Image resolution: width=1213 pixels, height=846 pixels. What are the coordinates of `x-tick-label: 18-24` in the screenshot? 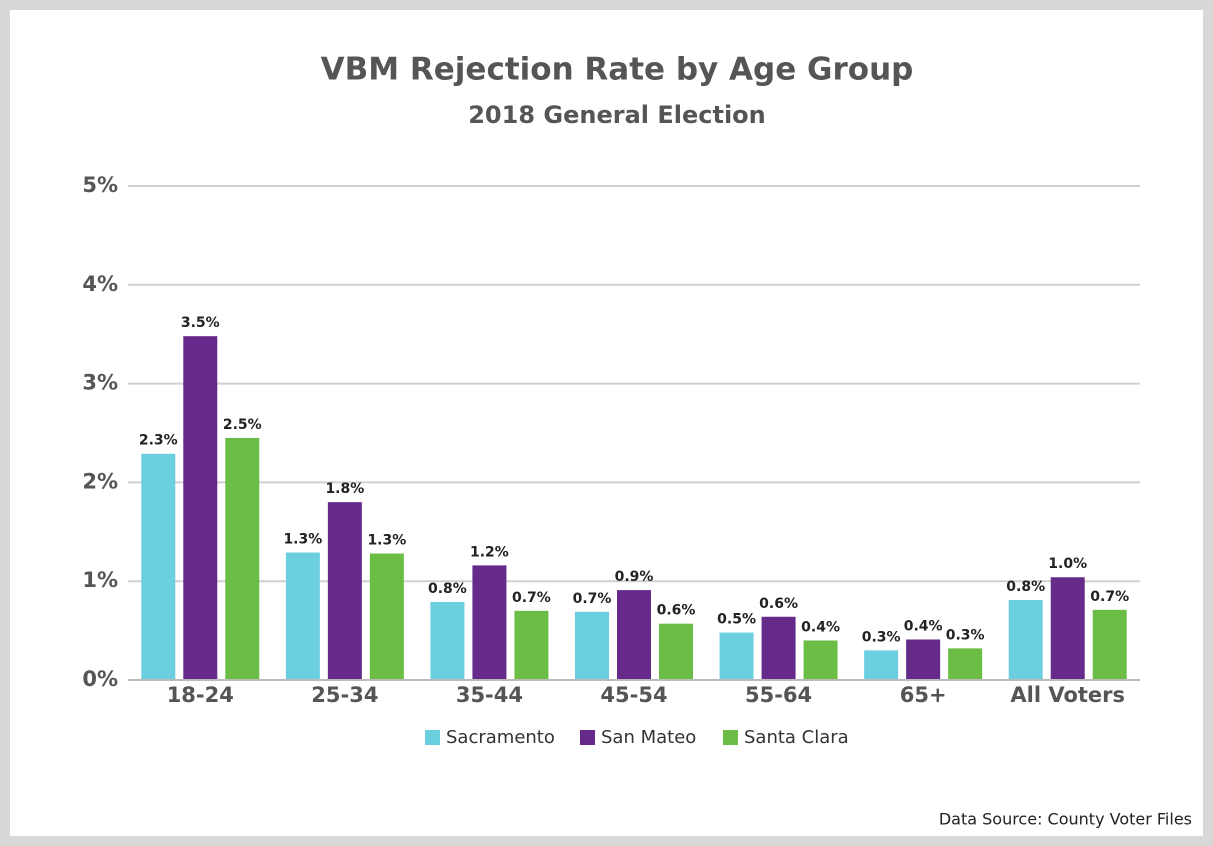 It's located at (200, 695).